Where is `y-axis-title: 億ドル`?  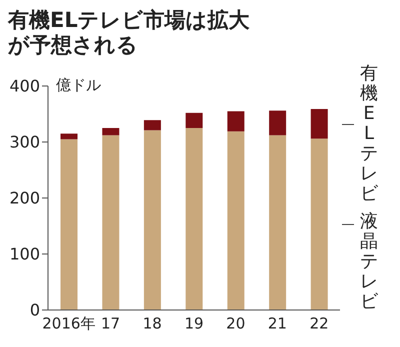 y-axis-title: 億ドル is located at coordinates (78, 85).